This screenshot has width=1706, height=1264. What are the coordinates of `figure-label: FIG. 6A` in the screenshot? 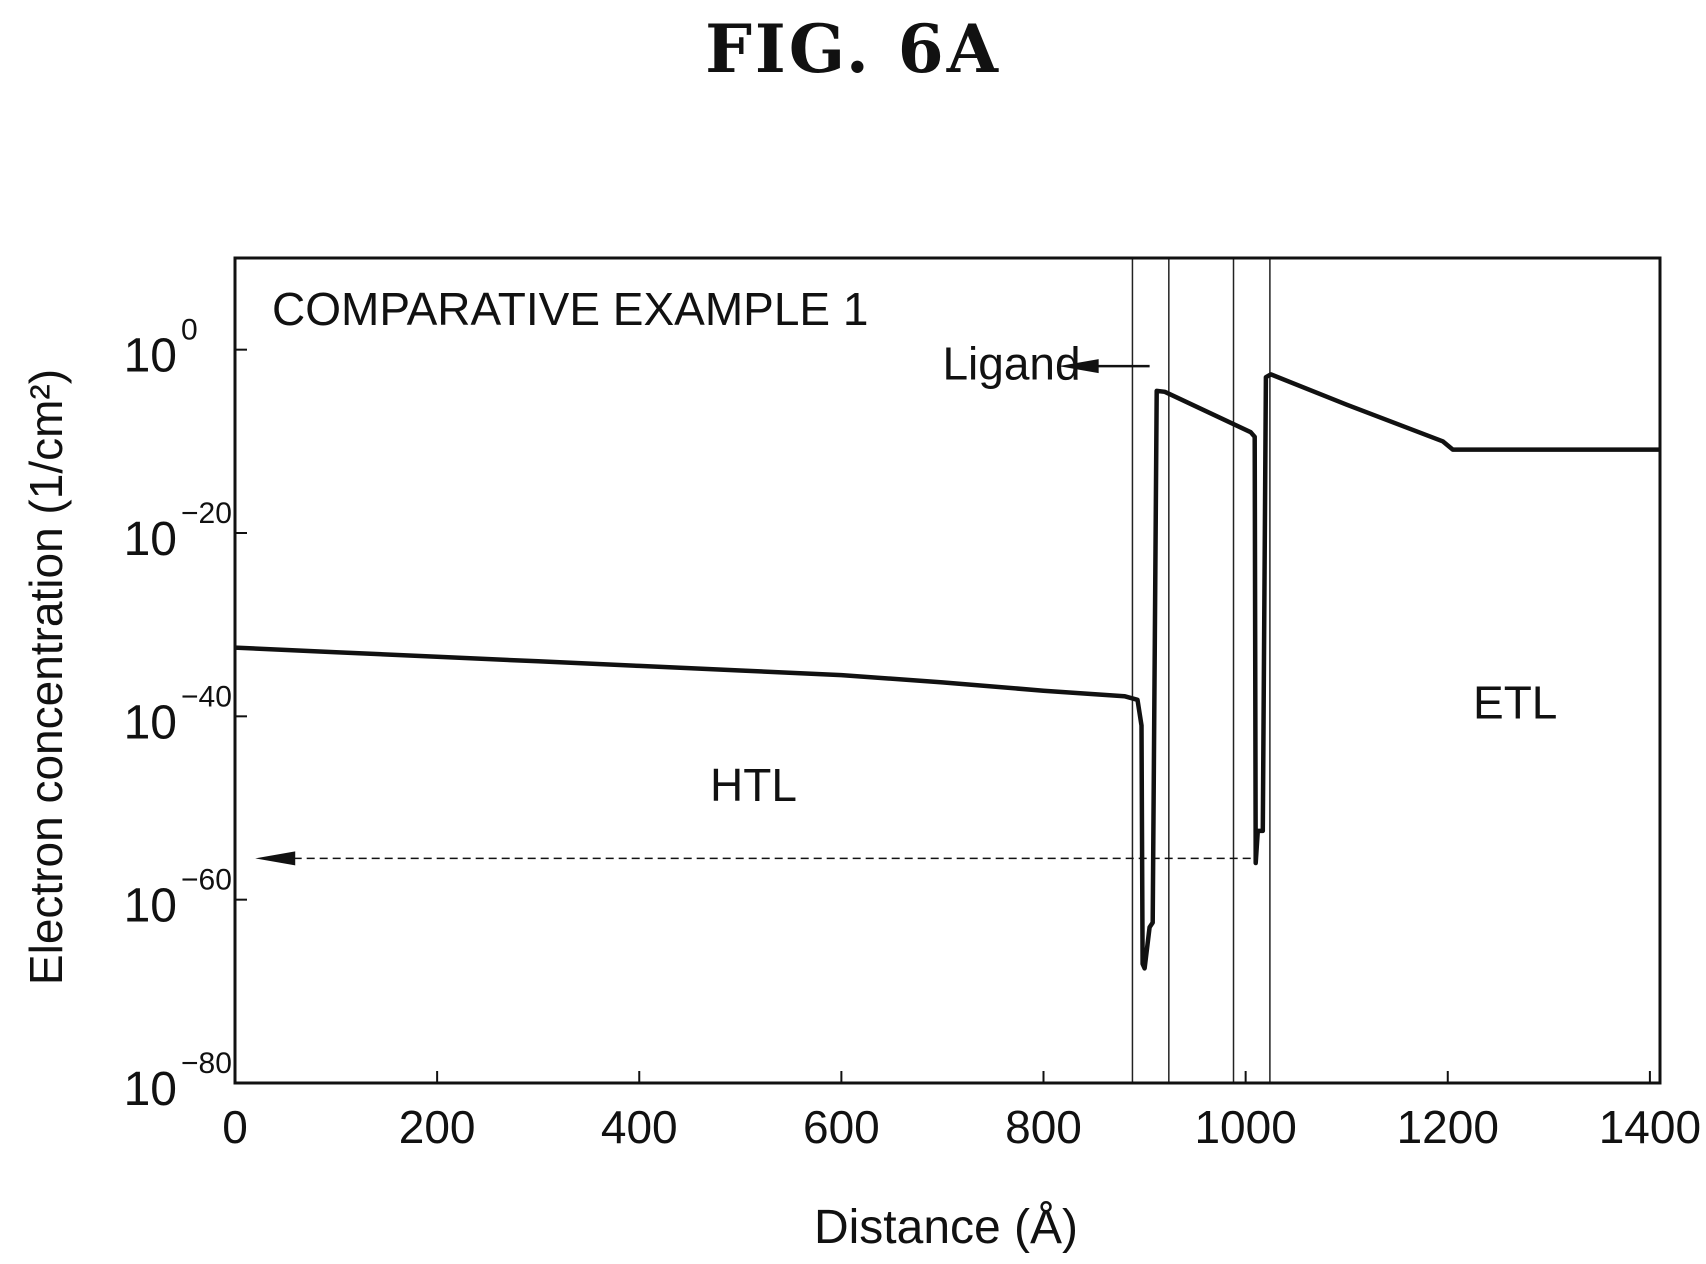 It's located at (853, 49).